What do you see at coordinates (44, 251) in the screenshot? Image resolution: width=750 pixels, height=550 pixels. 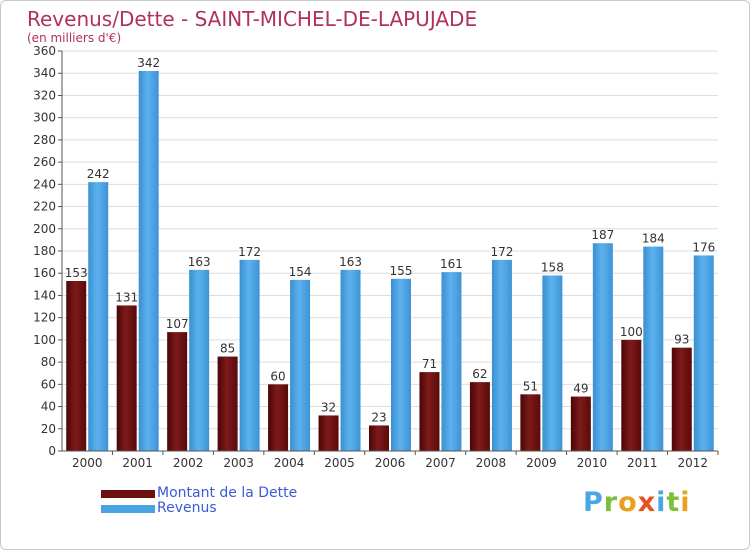 I see `y-tick-label: 180` at bounding box center [44, 251].